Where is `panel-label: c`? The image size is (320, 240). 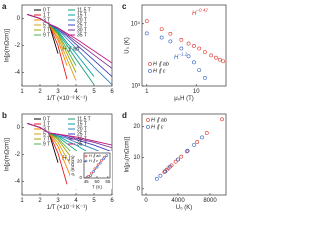 panel-label: c is located at coordinates (124, 6).